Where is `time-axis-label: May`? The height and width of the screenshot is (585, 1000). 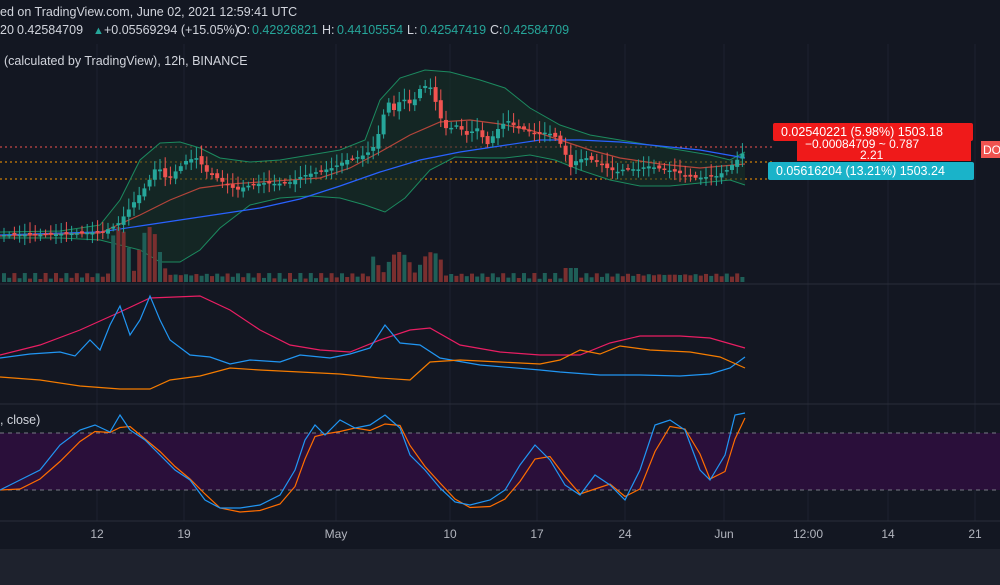 time-axis-label: May is located at coordinates (336, 534).